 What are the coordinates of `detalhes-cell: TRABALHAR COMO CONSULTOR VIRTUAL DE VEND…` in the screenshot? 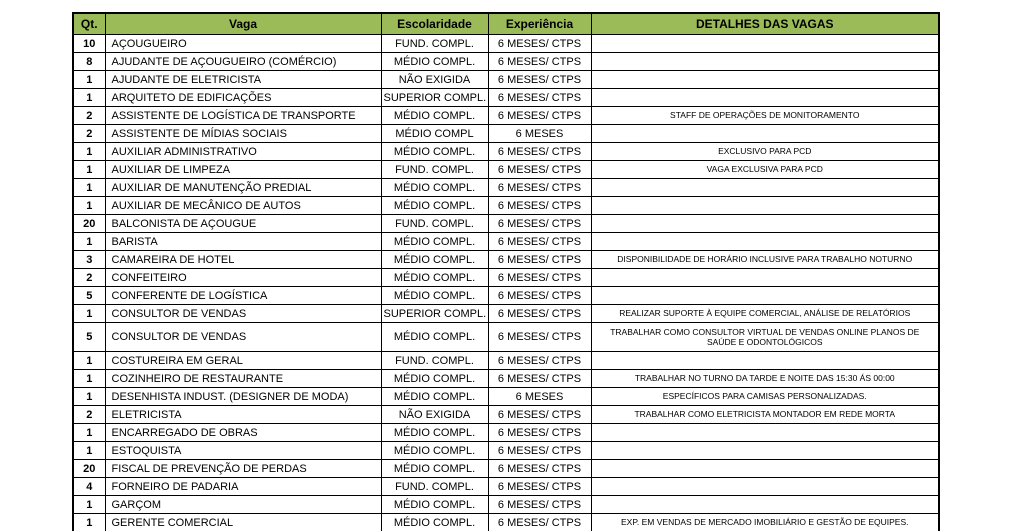 It's located at (765, 337).